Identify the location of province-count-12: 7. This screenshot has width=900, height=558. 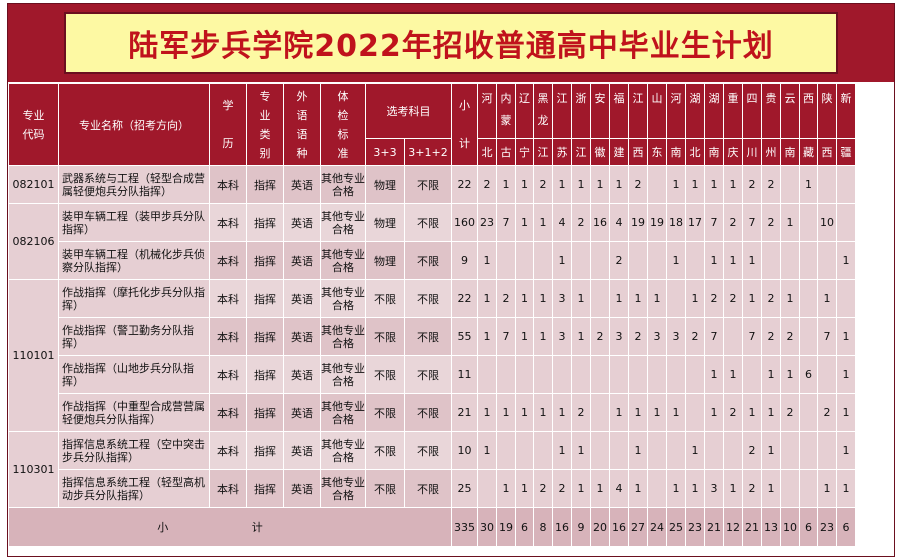
(714, 222).